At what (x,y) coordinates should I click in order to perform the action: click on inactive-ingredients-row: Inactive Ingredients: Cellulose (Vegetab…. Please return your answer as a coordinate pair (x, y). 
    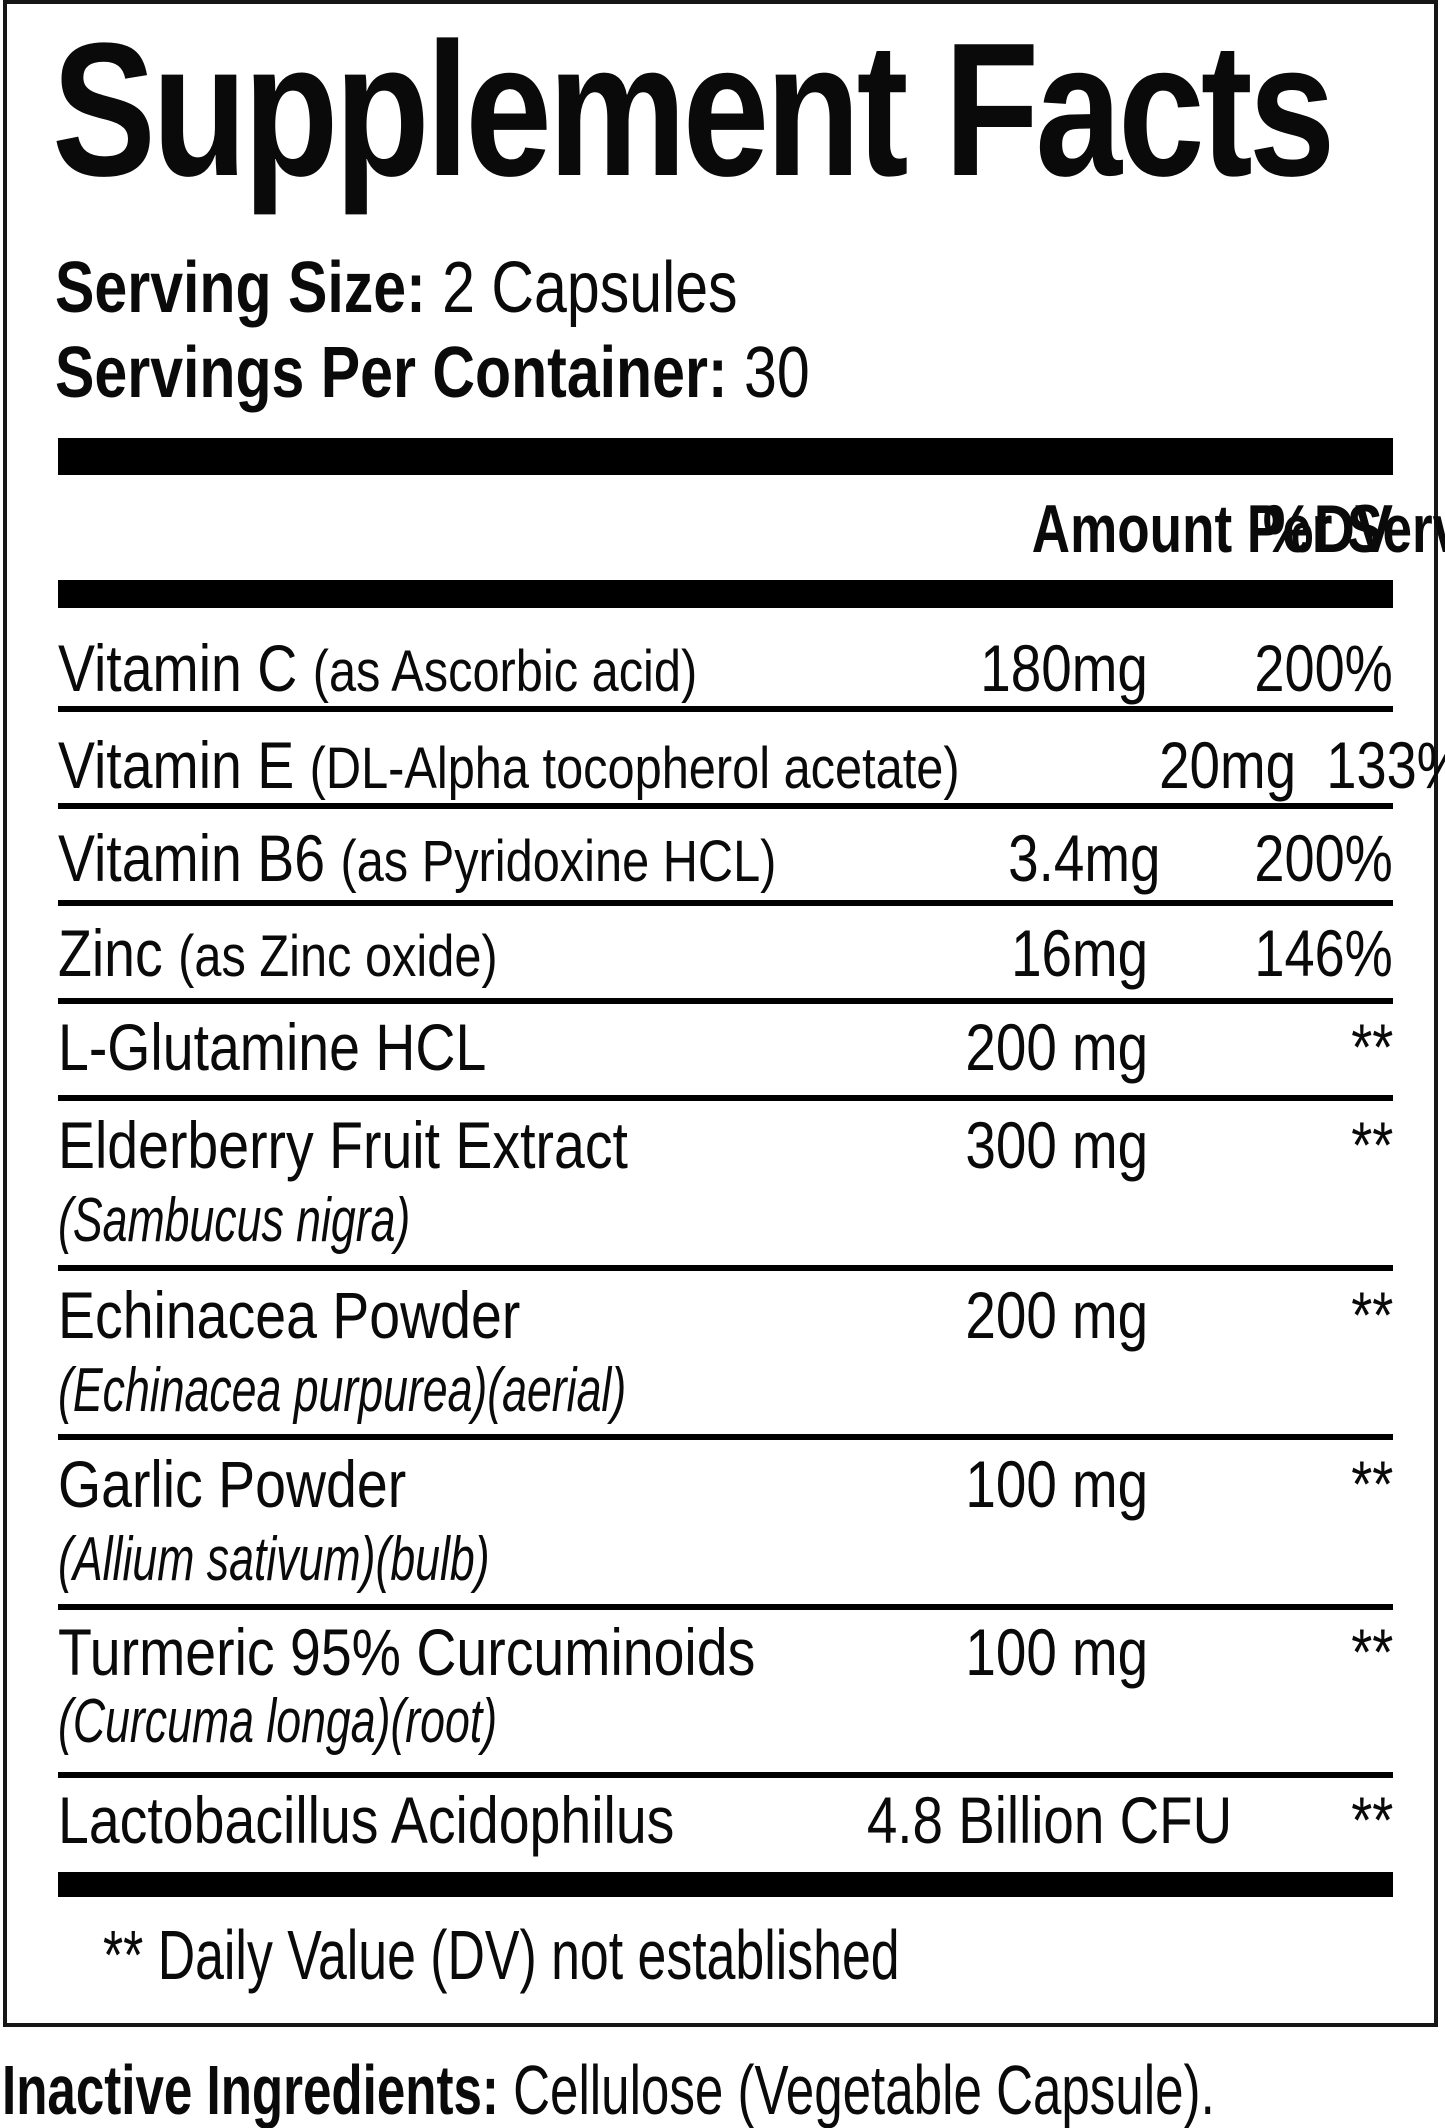
    Looking at the image, I should click on (723, 2090).